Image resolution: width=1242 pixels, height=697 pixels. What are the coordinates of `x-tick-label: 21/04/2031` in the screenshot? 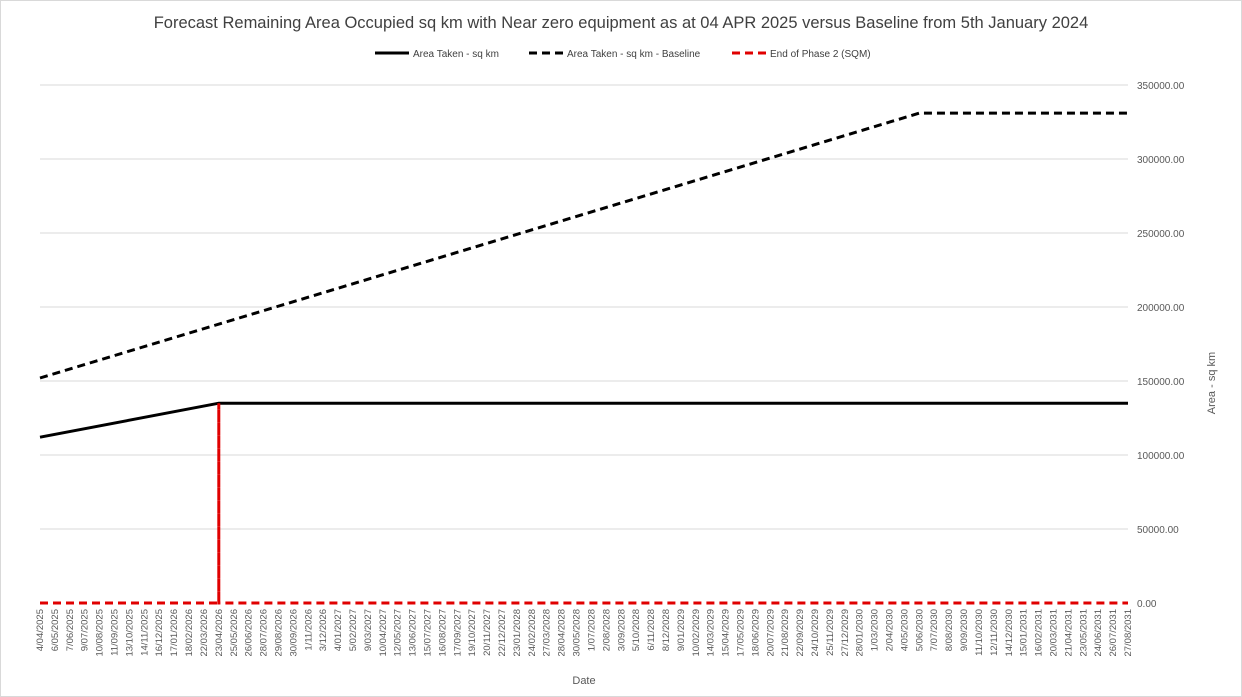 It's located at (1068, 633).